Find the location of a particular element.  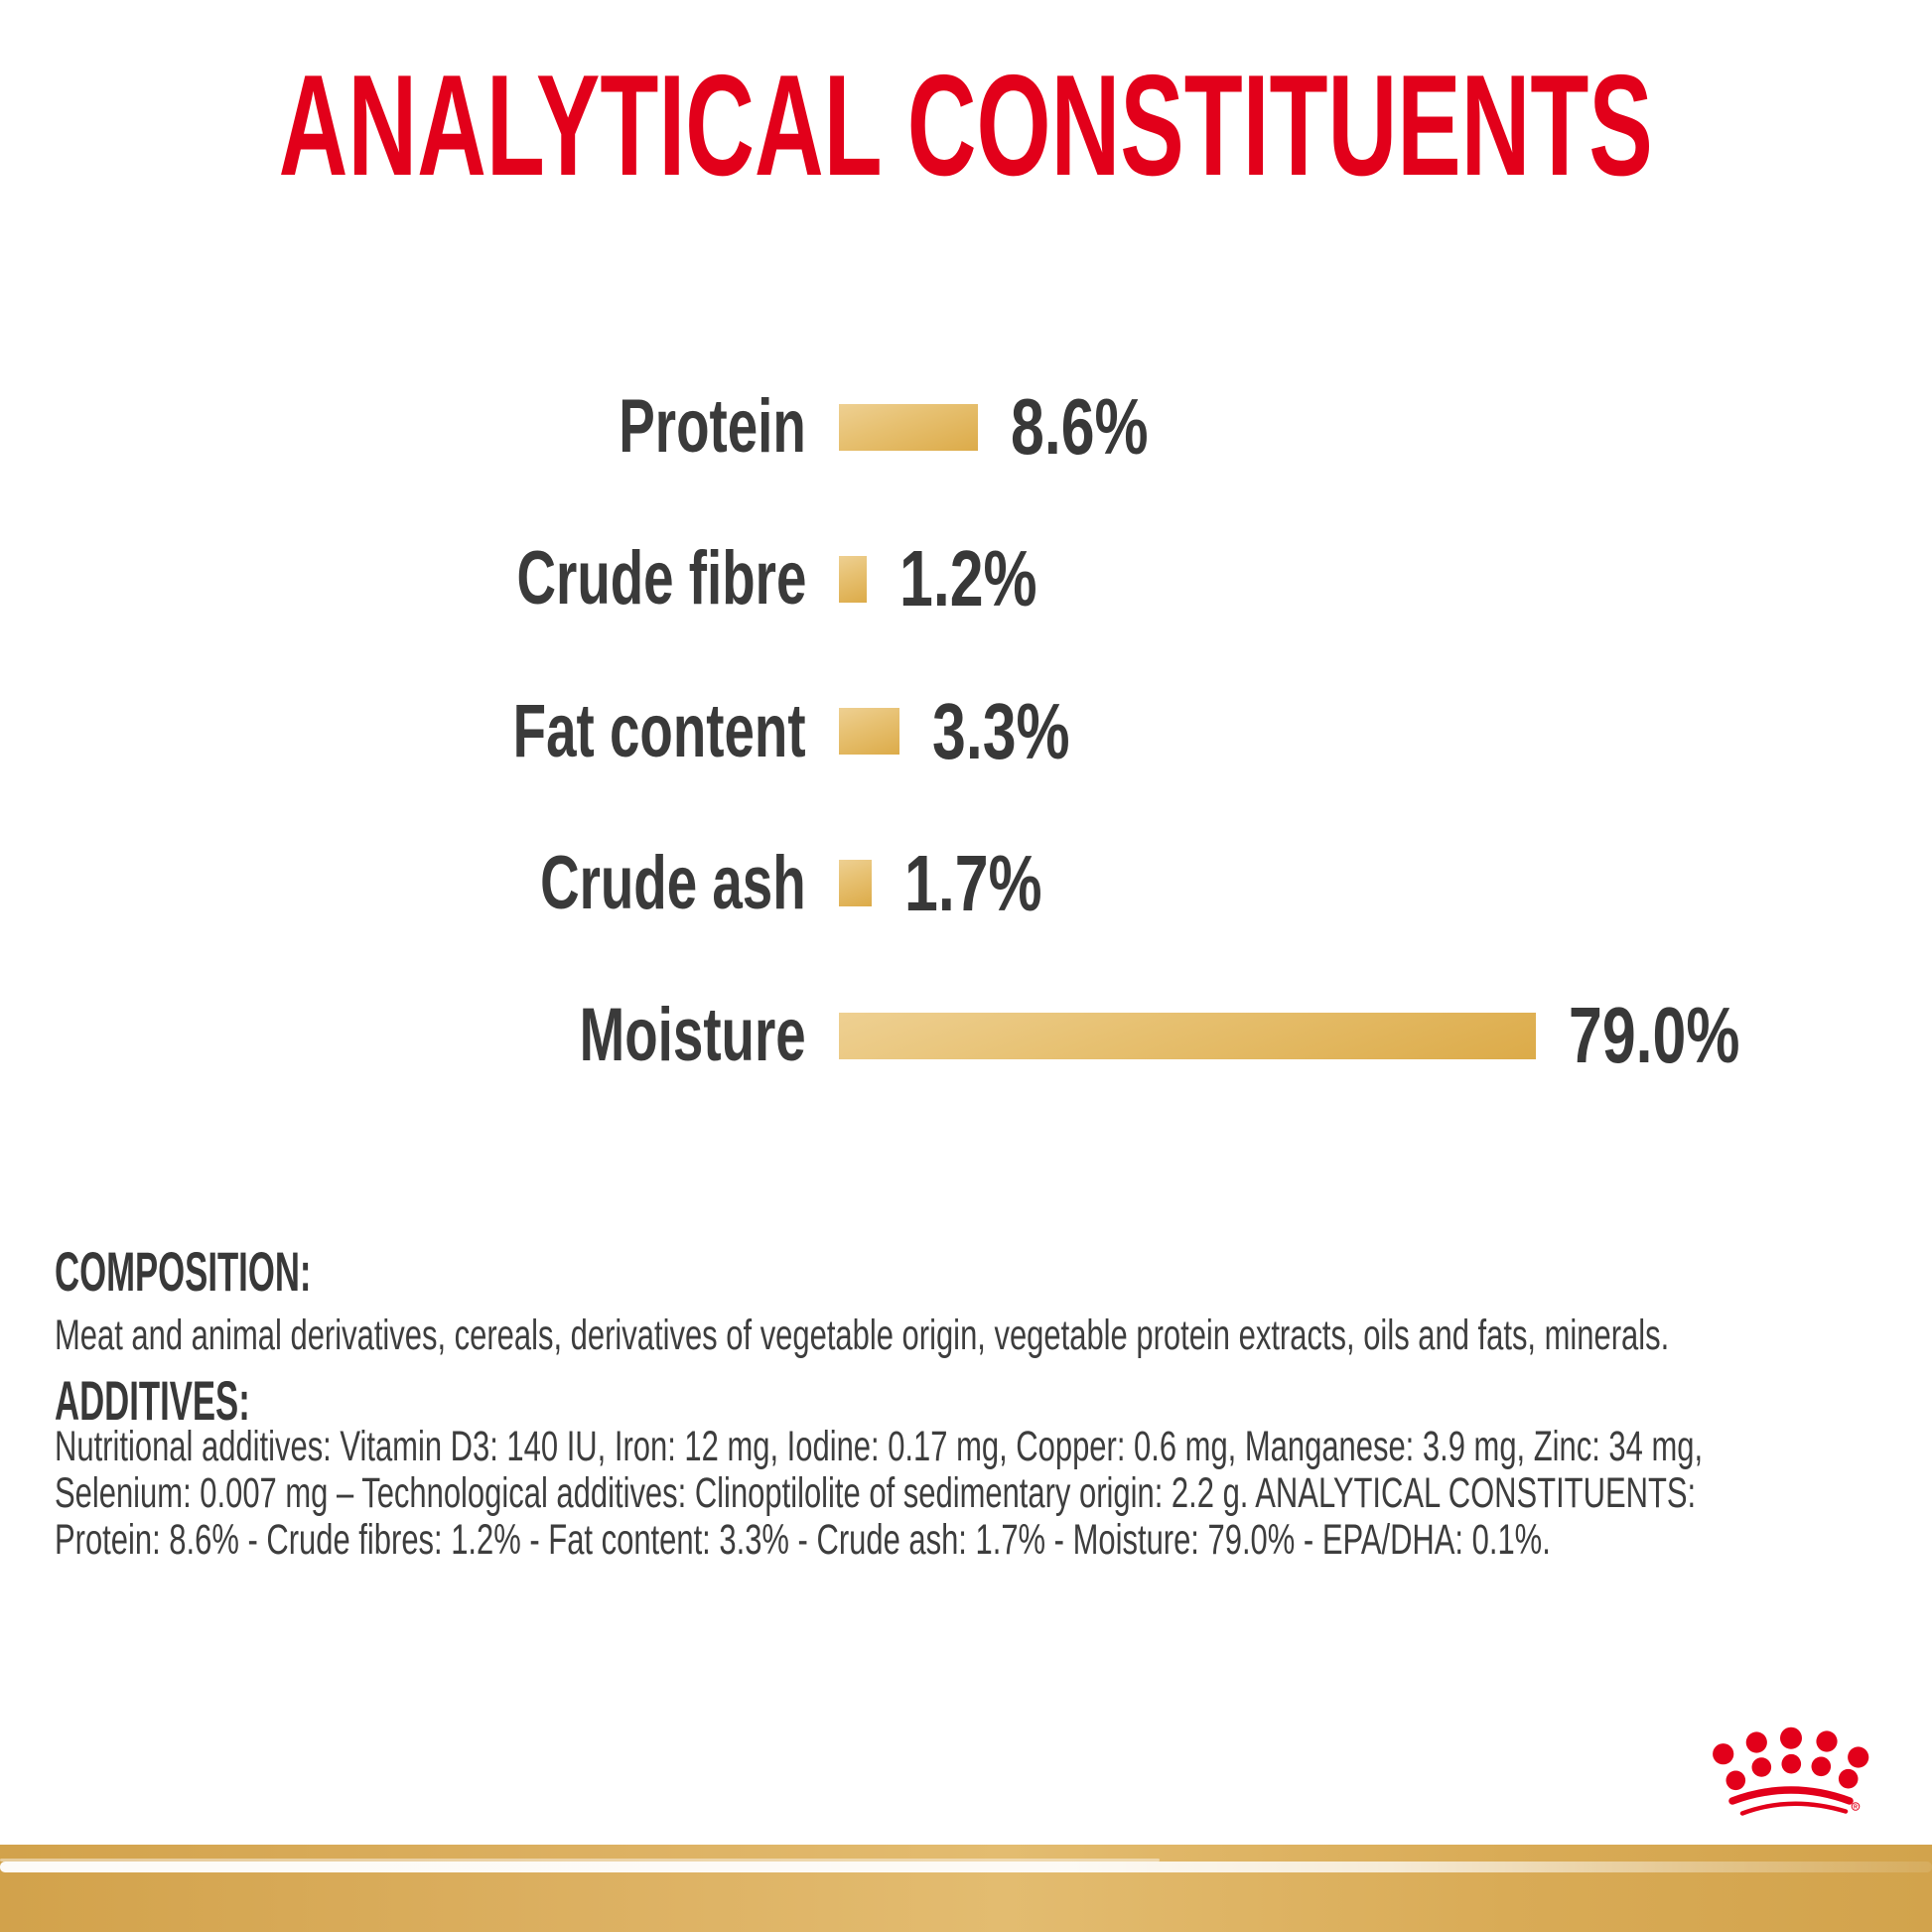

constituent-value: 1.2% is located at coordinates (968, 578).